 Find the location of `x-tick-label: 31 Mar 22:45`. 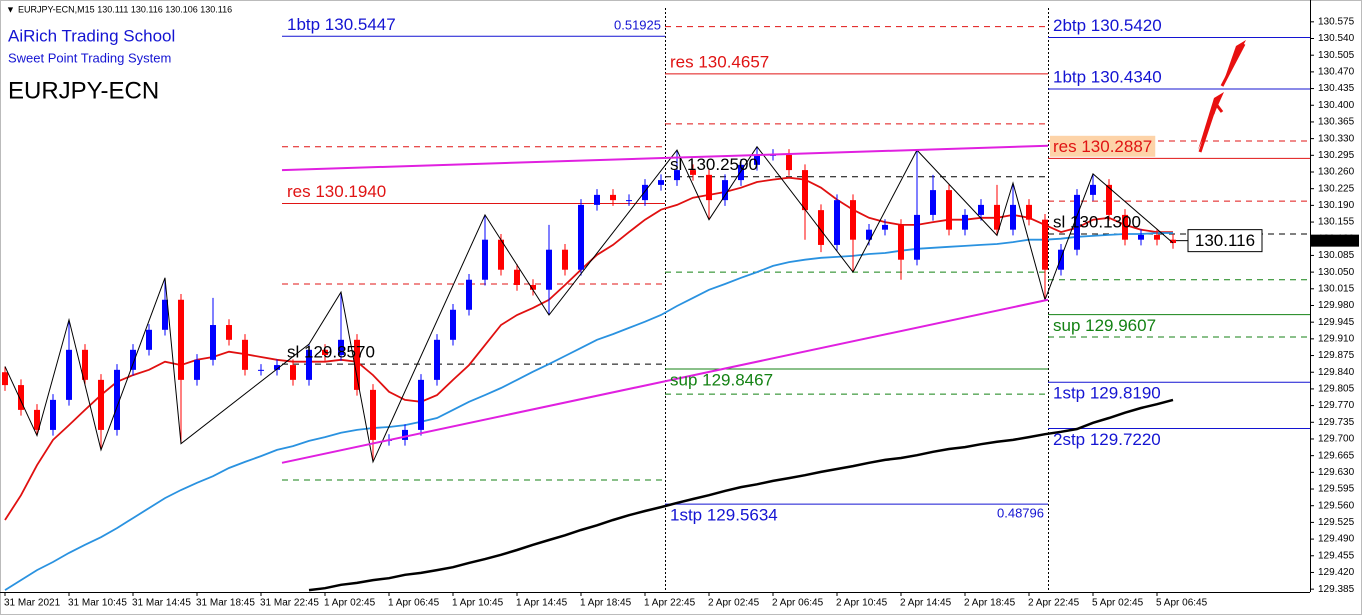

x-tick-label: 31 Mar 22:45 is located at coordinates (289, 603).